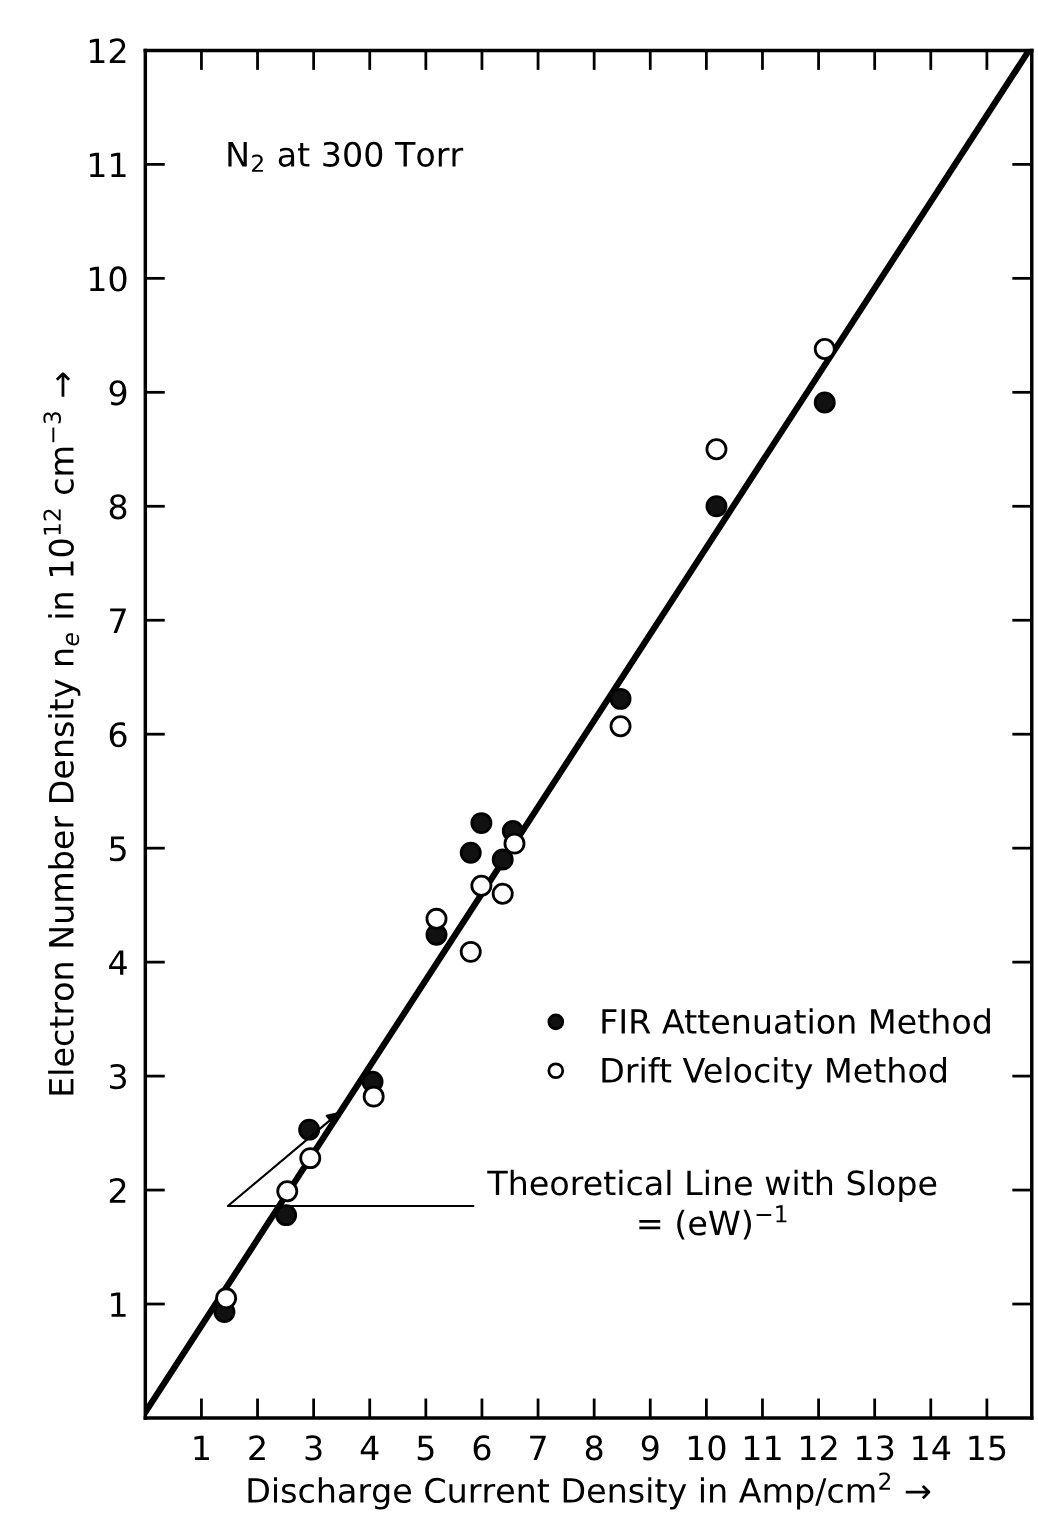 This screenshot has width=1038, height=1528. What do you see at coordinates (987, 1448) in the screenshot?
I see `x-tick-label: 15` at bounding box center [987, 1448].